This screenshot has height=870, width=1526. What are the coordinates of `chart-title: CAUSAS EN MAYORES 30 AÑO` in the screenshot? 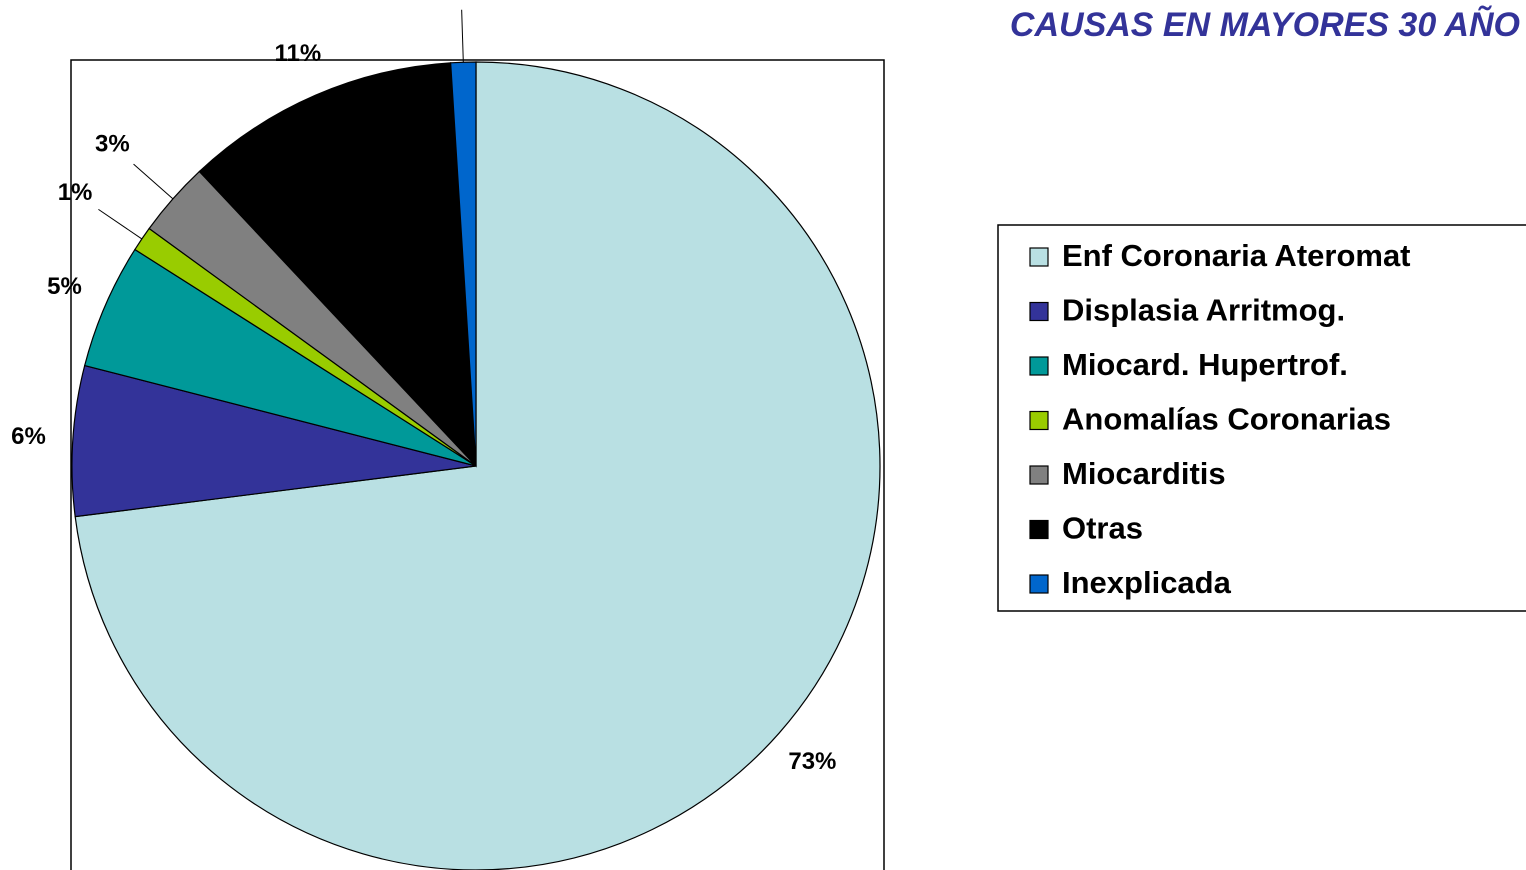 It's located at (1265, 25).